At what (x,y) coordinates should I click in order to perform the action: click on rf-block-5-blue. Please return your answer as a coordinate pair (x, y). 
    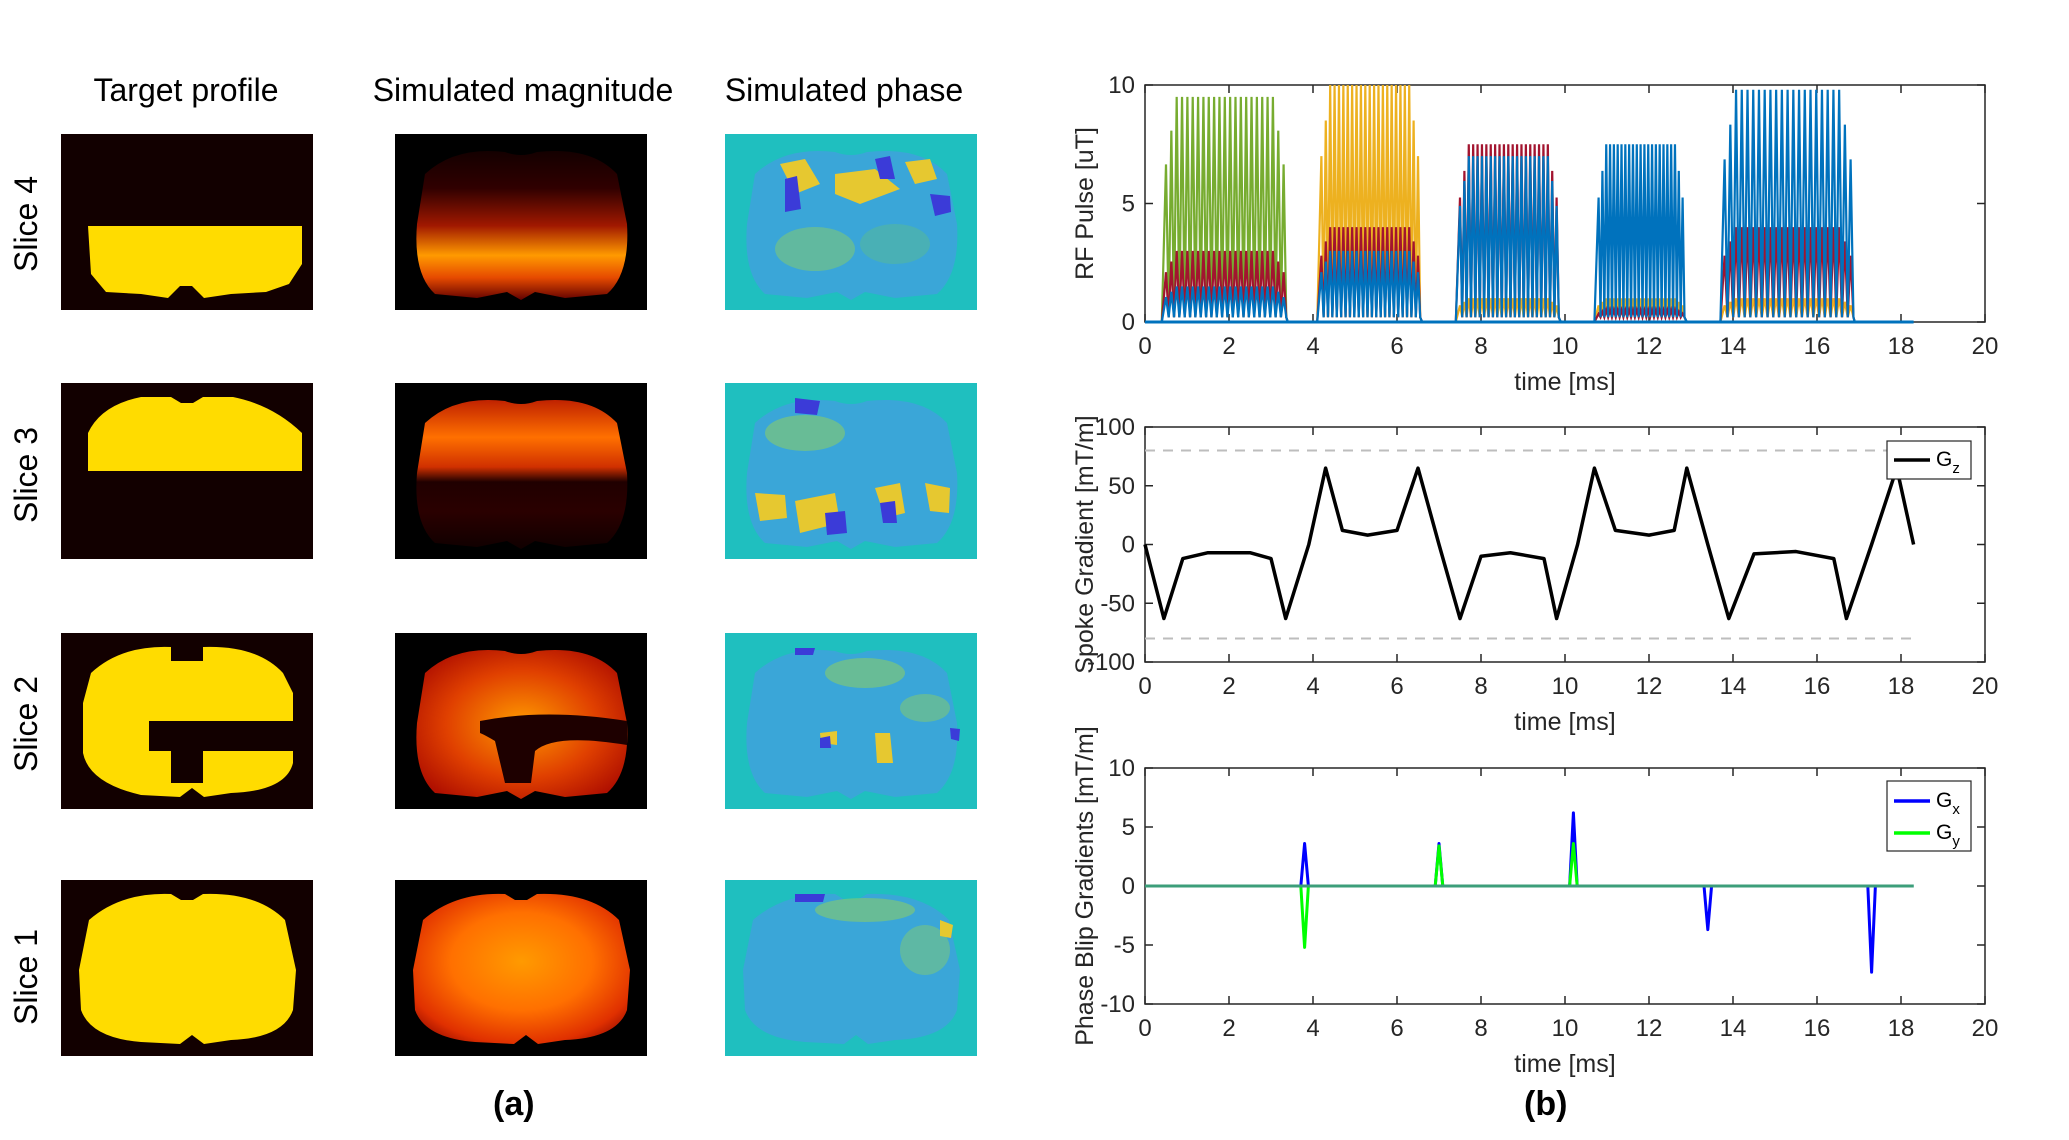
    Looking at the image, I should click on (1787, 205).